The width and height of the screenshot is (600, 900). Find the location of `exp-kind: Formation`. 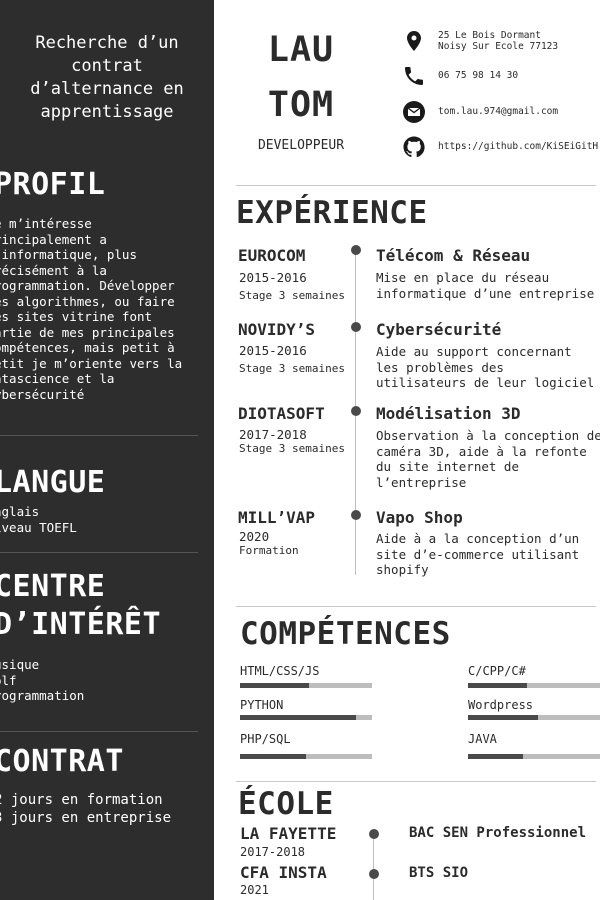

exp-kind: Formation is located at coordinates (269, 550).